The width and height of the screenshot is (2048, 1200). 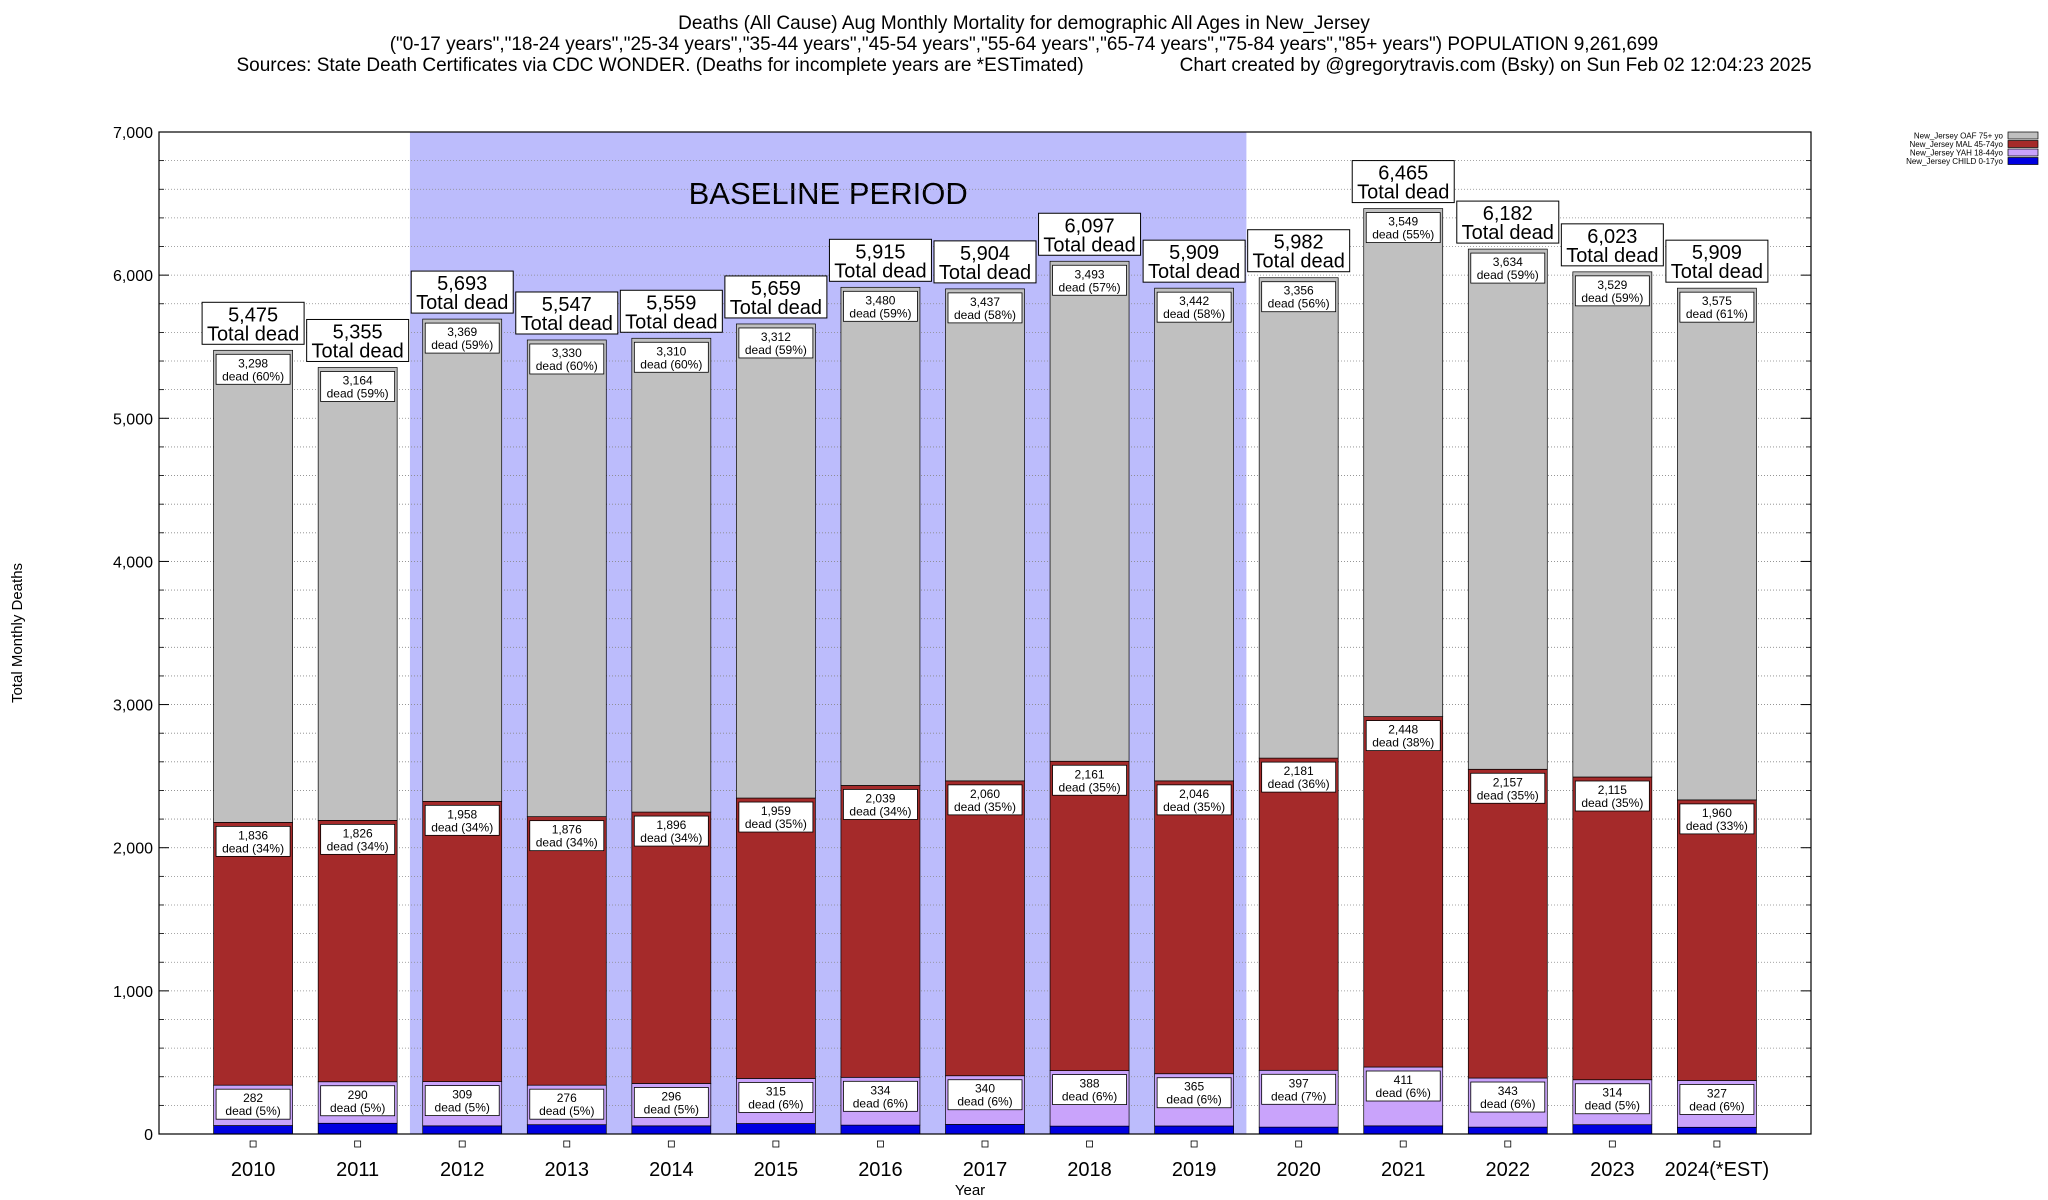 What do you see at coordinates (776, 289) in the screenshot?
I see `total-value-label: 5,659` at bounding box center [776, 289].